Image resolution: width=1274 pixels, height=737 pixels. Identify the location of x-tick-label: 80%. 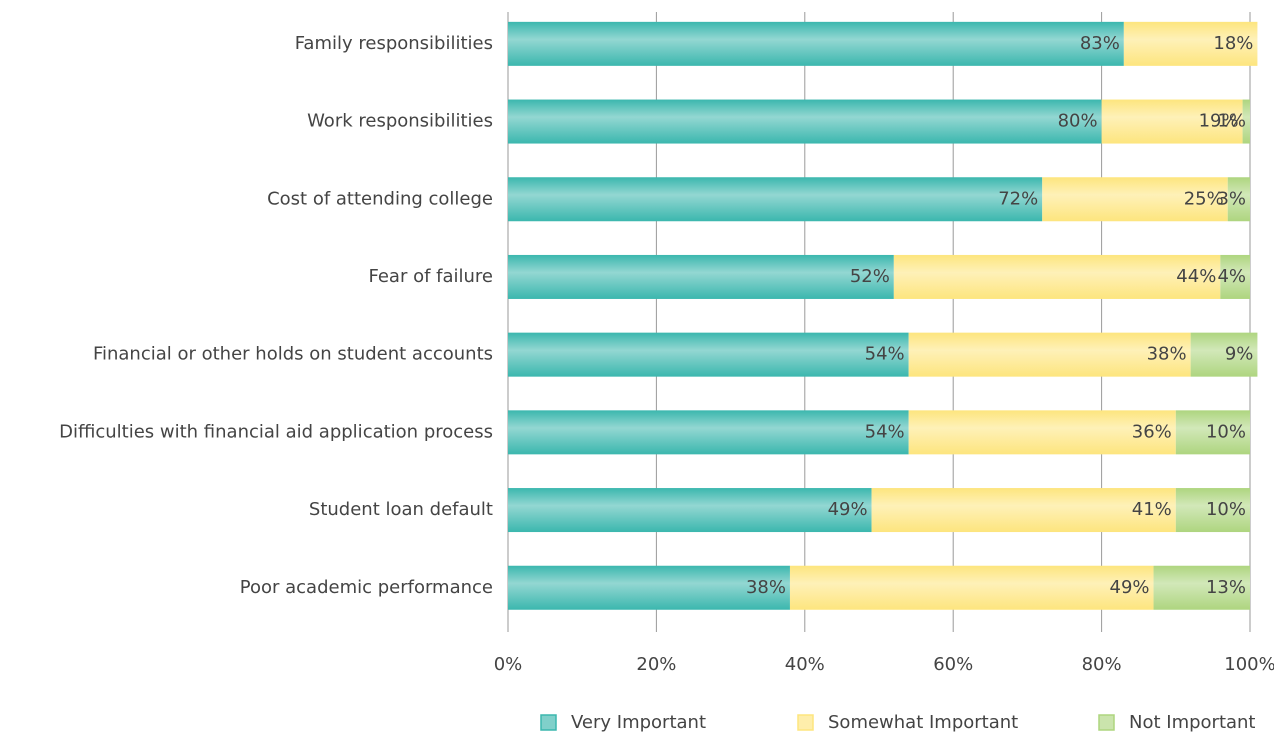
(1102, 664).